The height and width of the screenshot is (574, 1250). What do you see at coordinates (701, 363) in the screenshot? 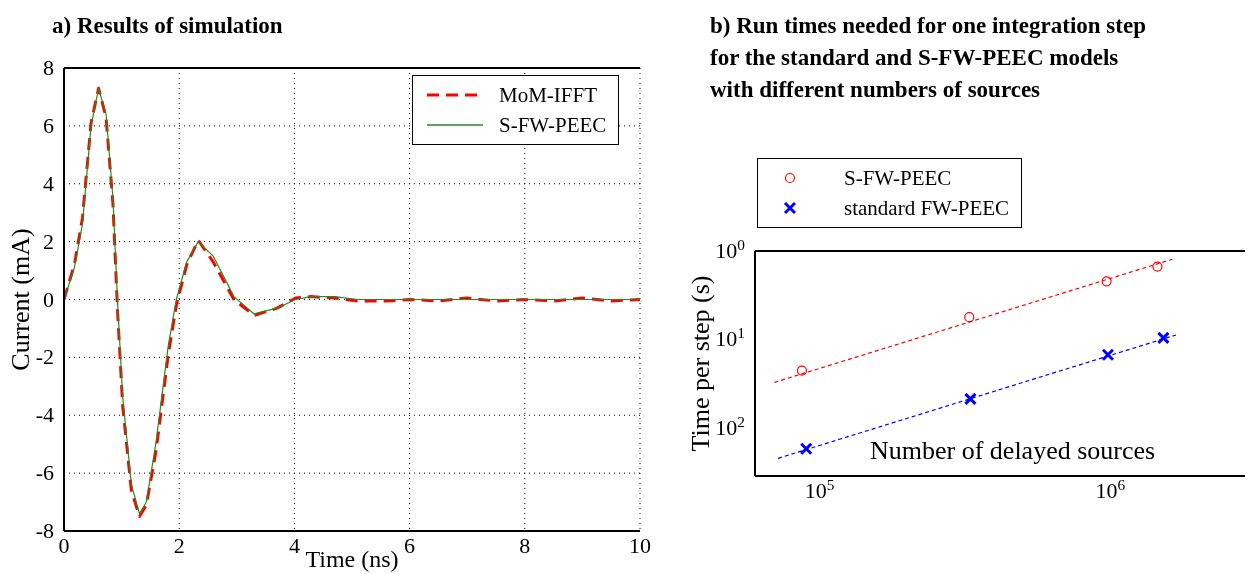
I see `y-axis-title: Time per step (s)` at bounding box center [701, 363].